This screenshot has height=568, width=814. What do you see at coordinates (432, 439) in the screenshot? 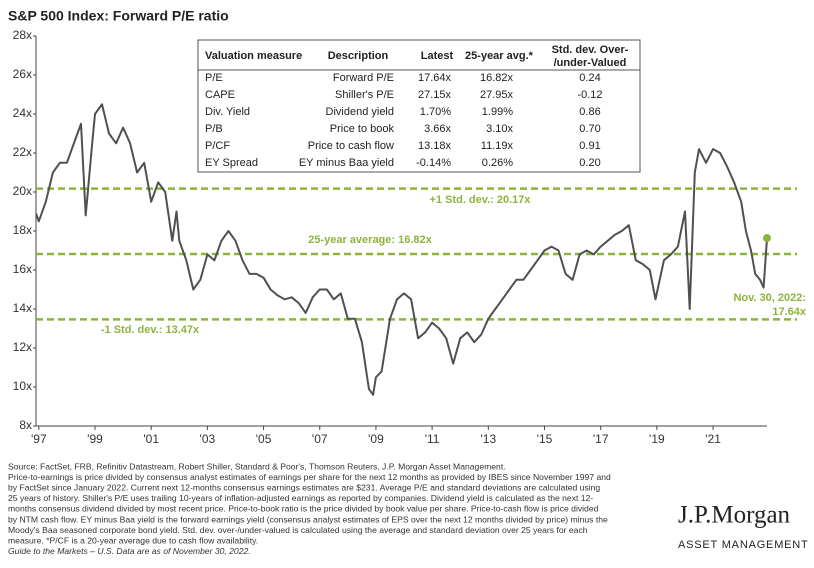
I see `x-tick-label: '11` at bounding box center [432, 439].